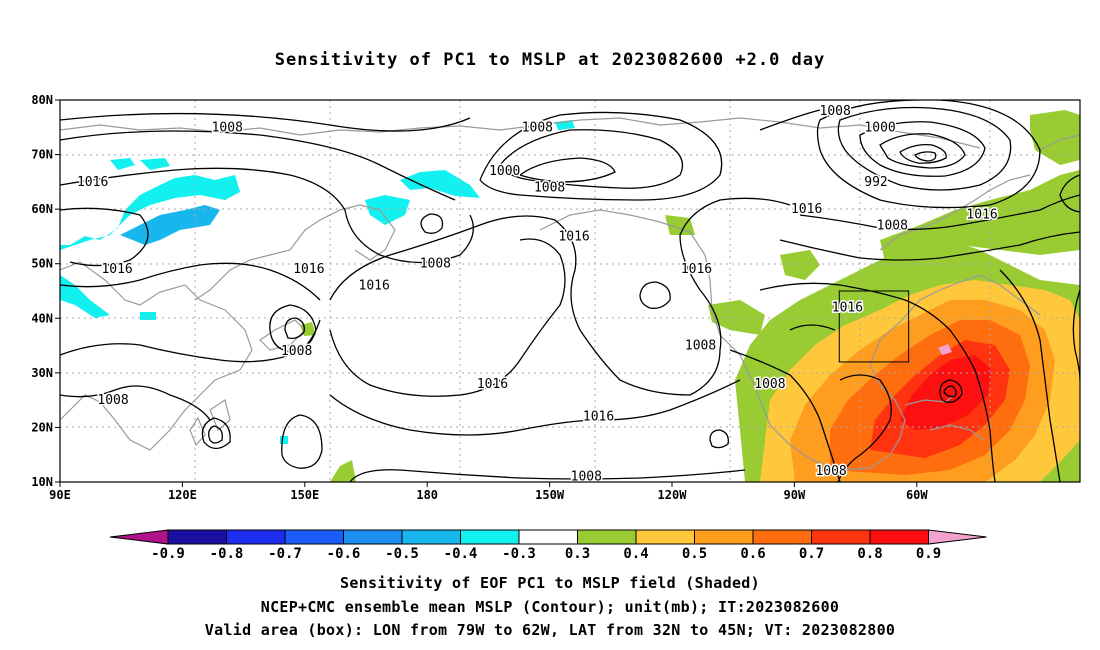 The image size is (1100, 650). What do you see at coordinates (42, 318) in the screenshot?
I see `lat-tick-label: 40N` at bounding box center [42, 318].